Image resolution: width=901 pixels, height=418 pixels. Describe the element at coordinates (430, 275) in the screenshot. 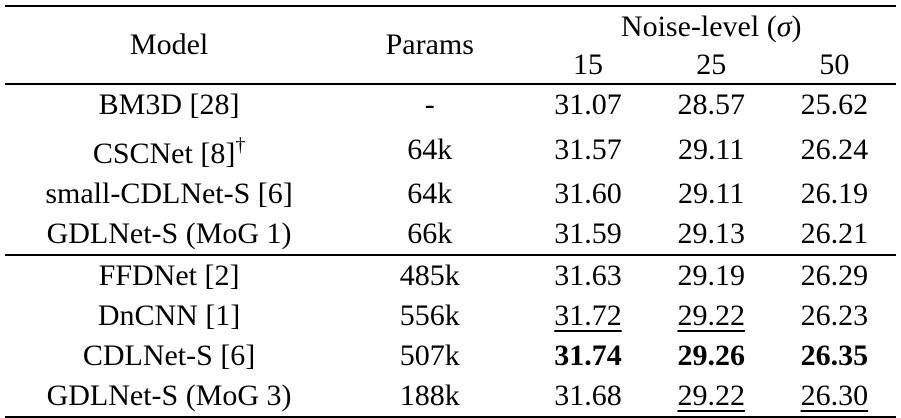

I see `cell-params: 485k` at that location.